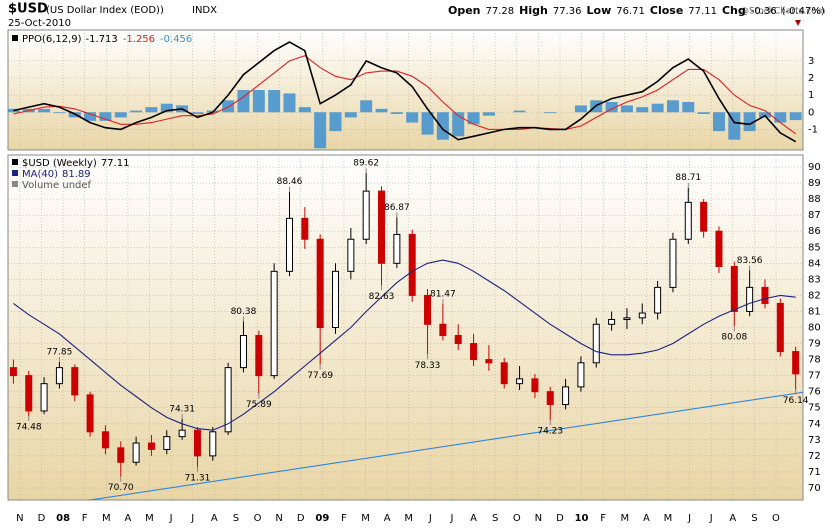  Describe the element at coordinates (290, 182) in the screenshot. I see `annotation-label: 88.46` at that location.